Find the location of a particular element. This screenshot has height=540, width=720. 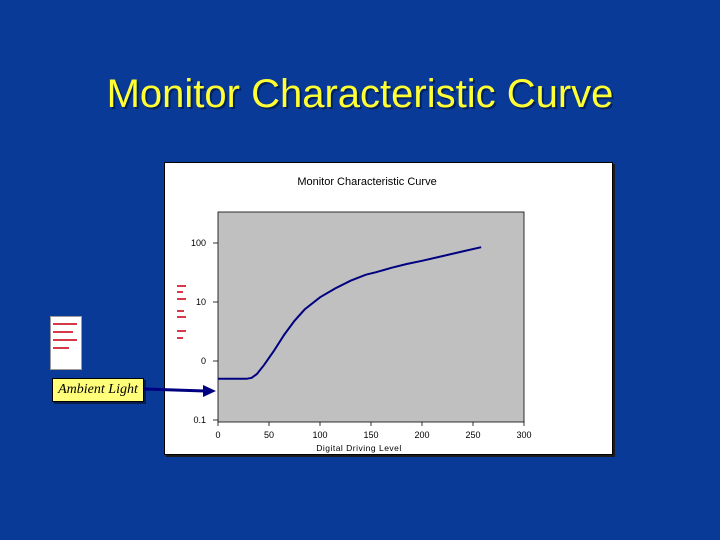

y-tick-label: 100 is located at coordinates (198, 243).